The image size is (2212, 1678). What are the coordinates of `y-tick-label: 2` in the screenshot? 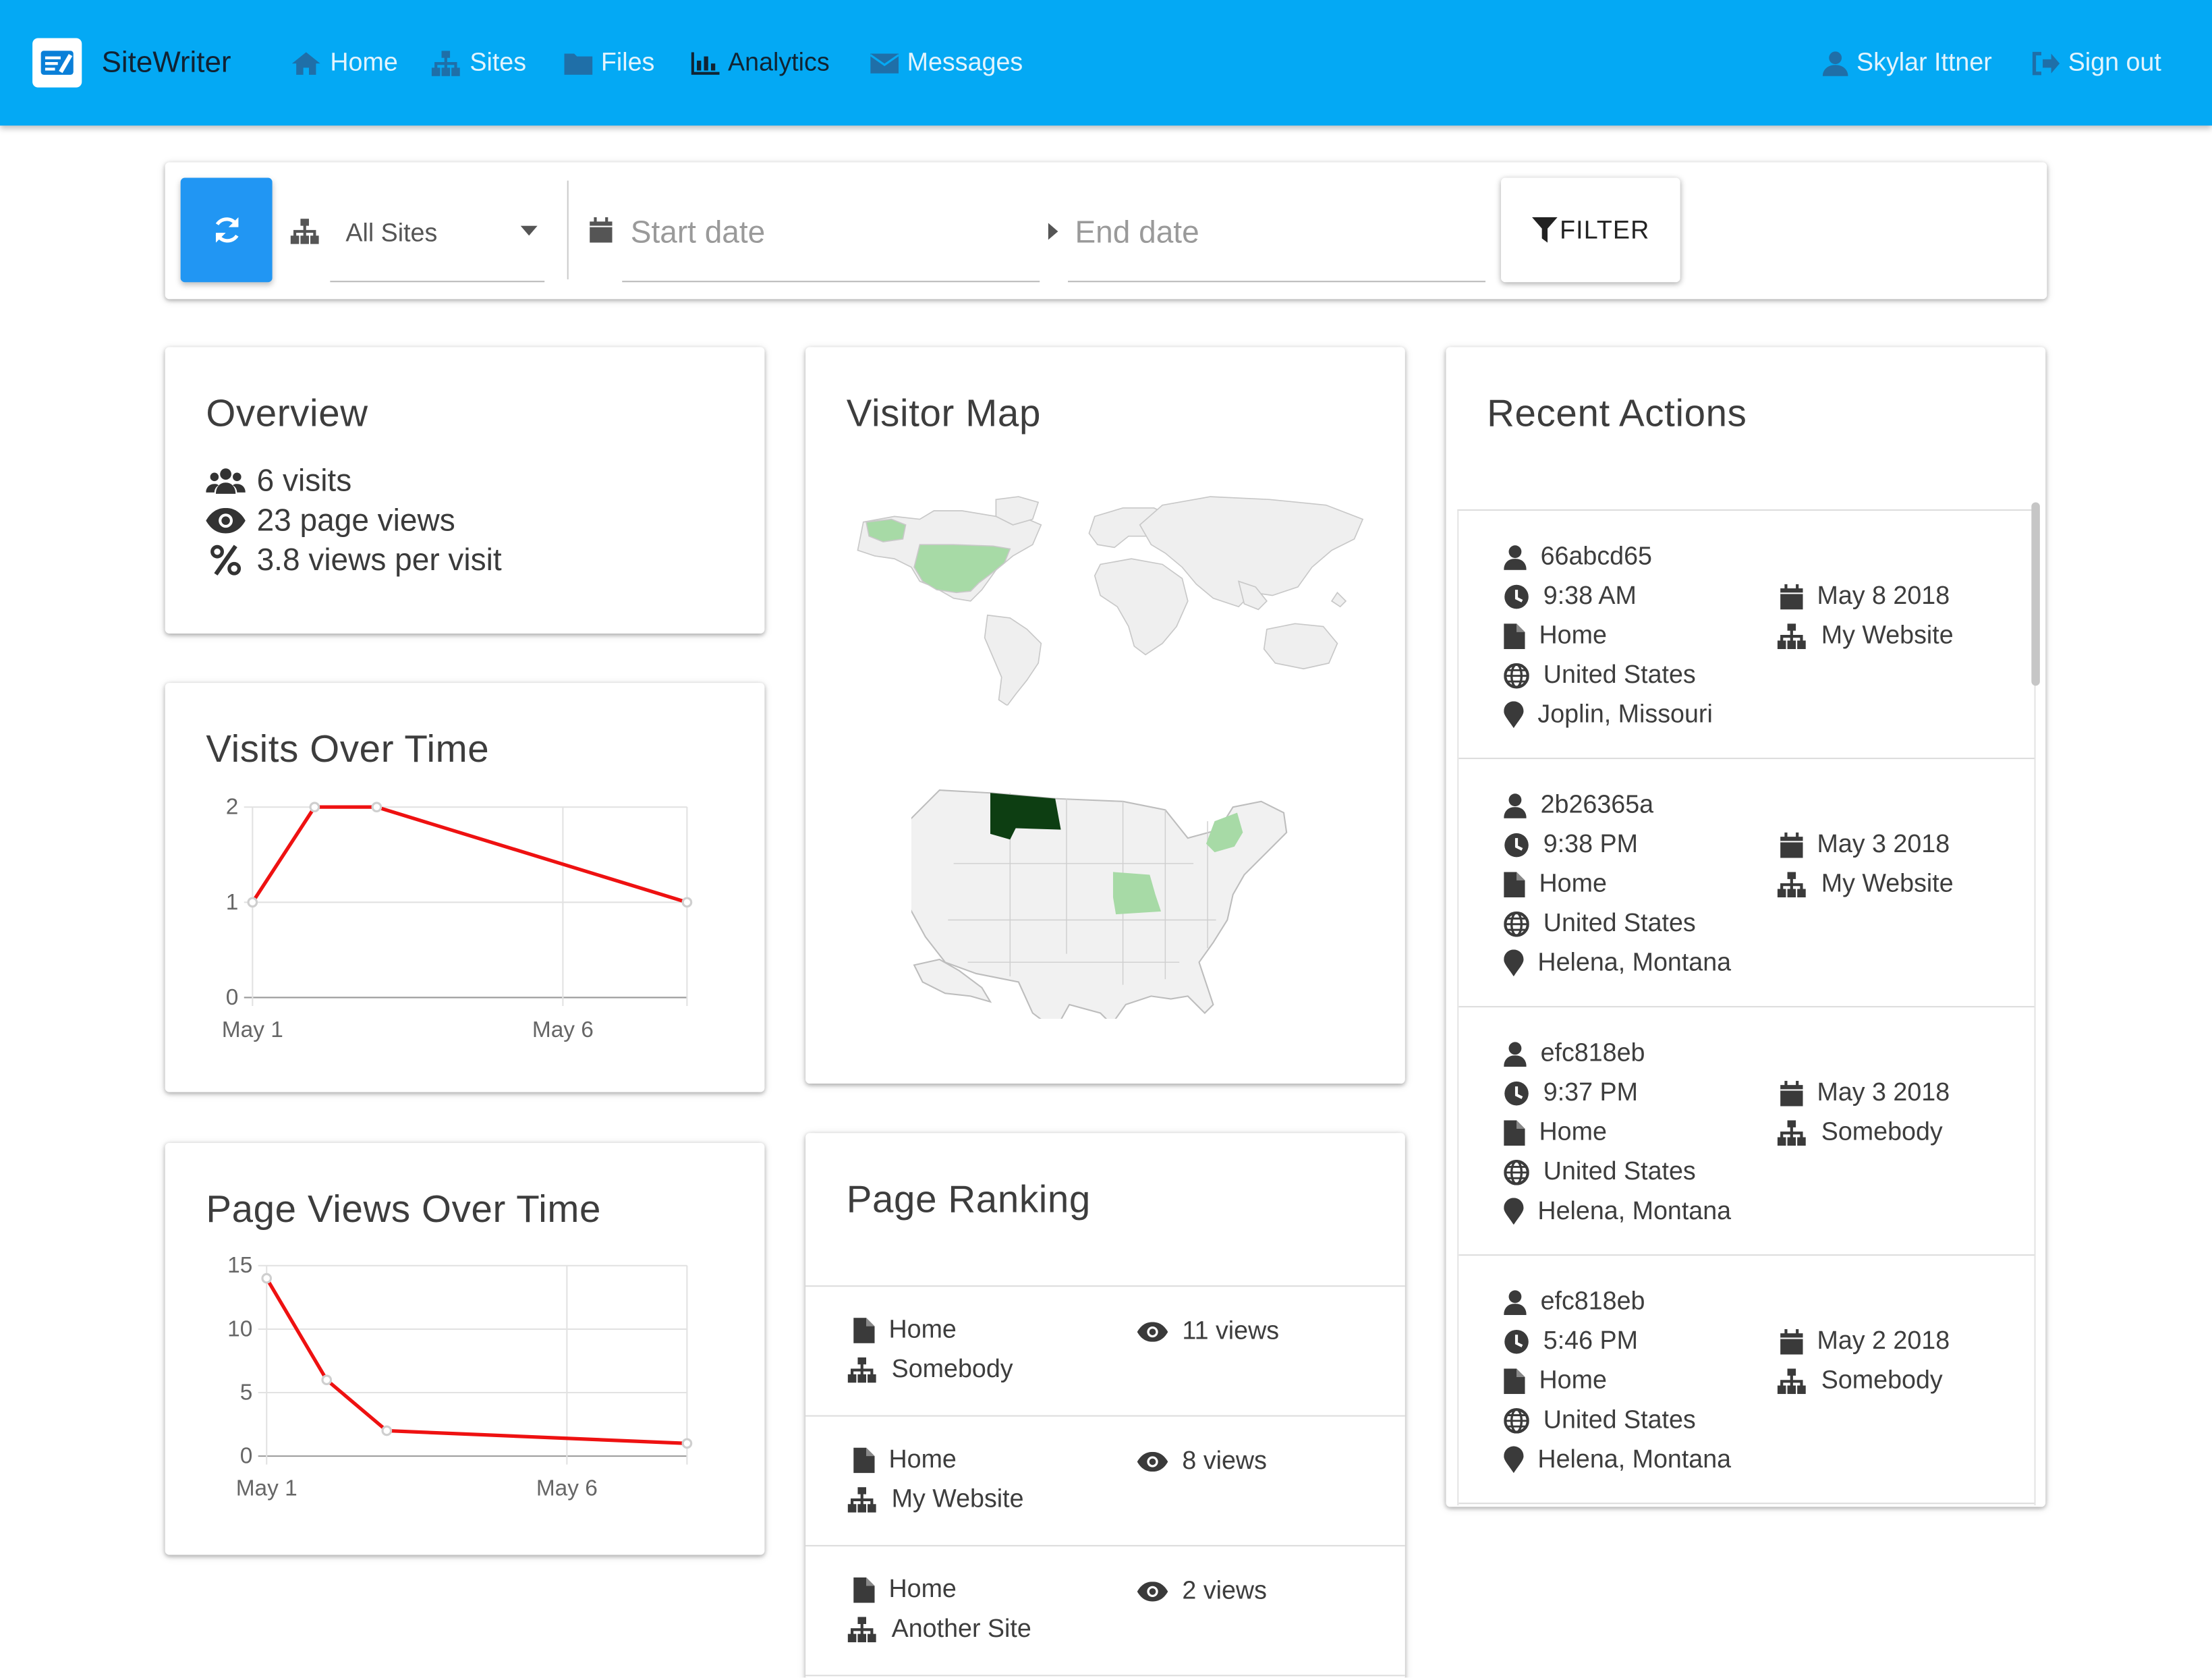 It's located at (232, 807).